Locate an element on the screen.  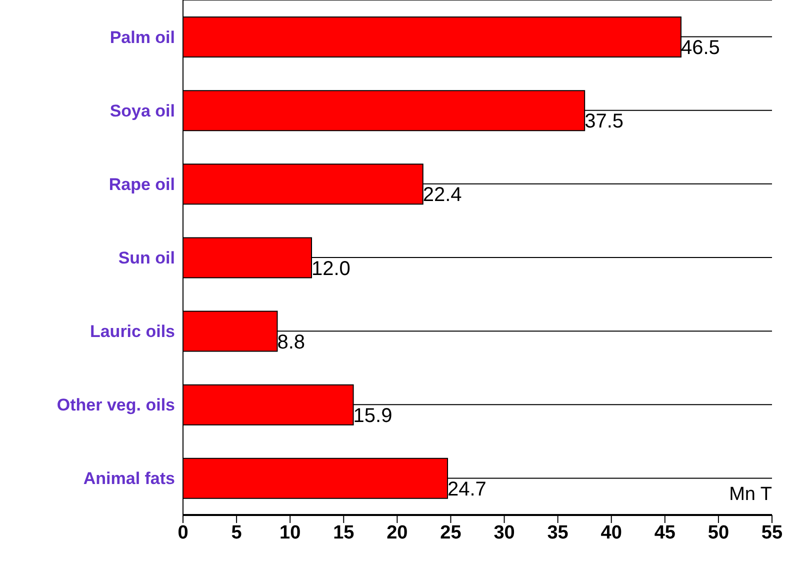
y-tick-label: Animal fats is located at coordinates (129, 478).